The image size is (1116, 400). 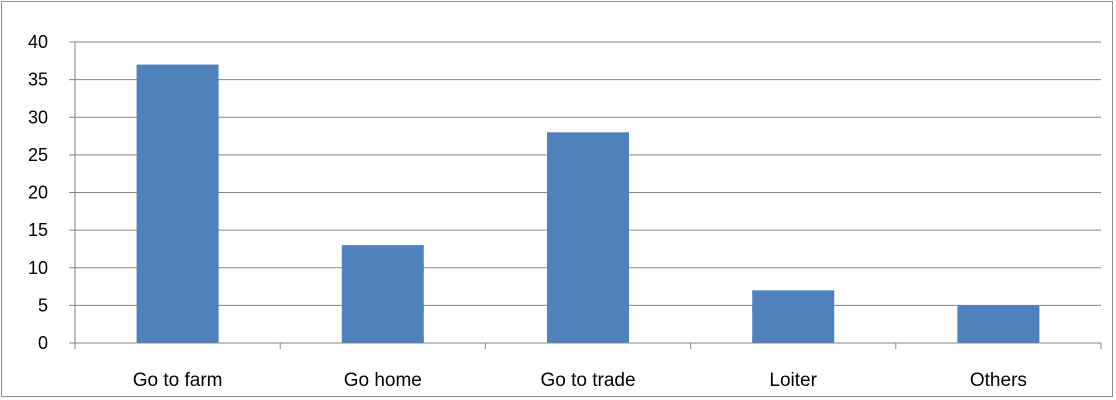 What do you see at coordinates (588, 237) in the screenshot?
I see `bar-go-to-trade` at bounding box center [588, 237].